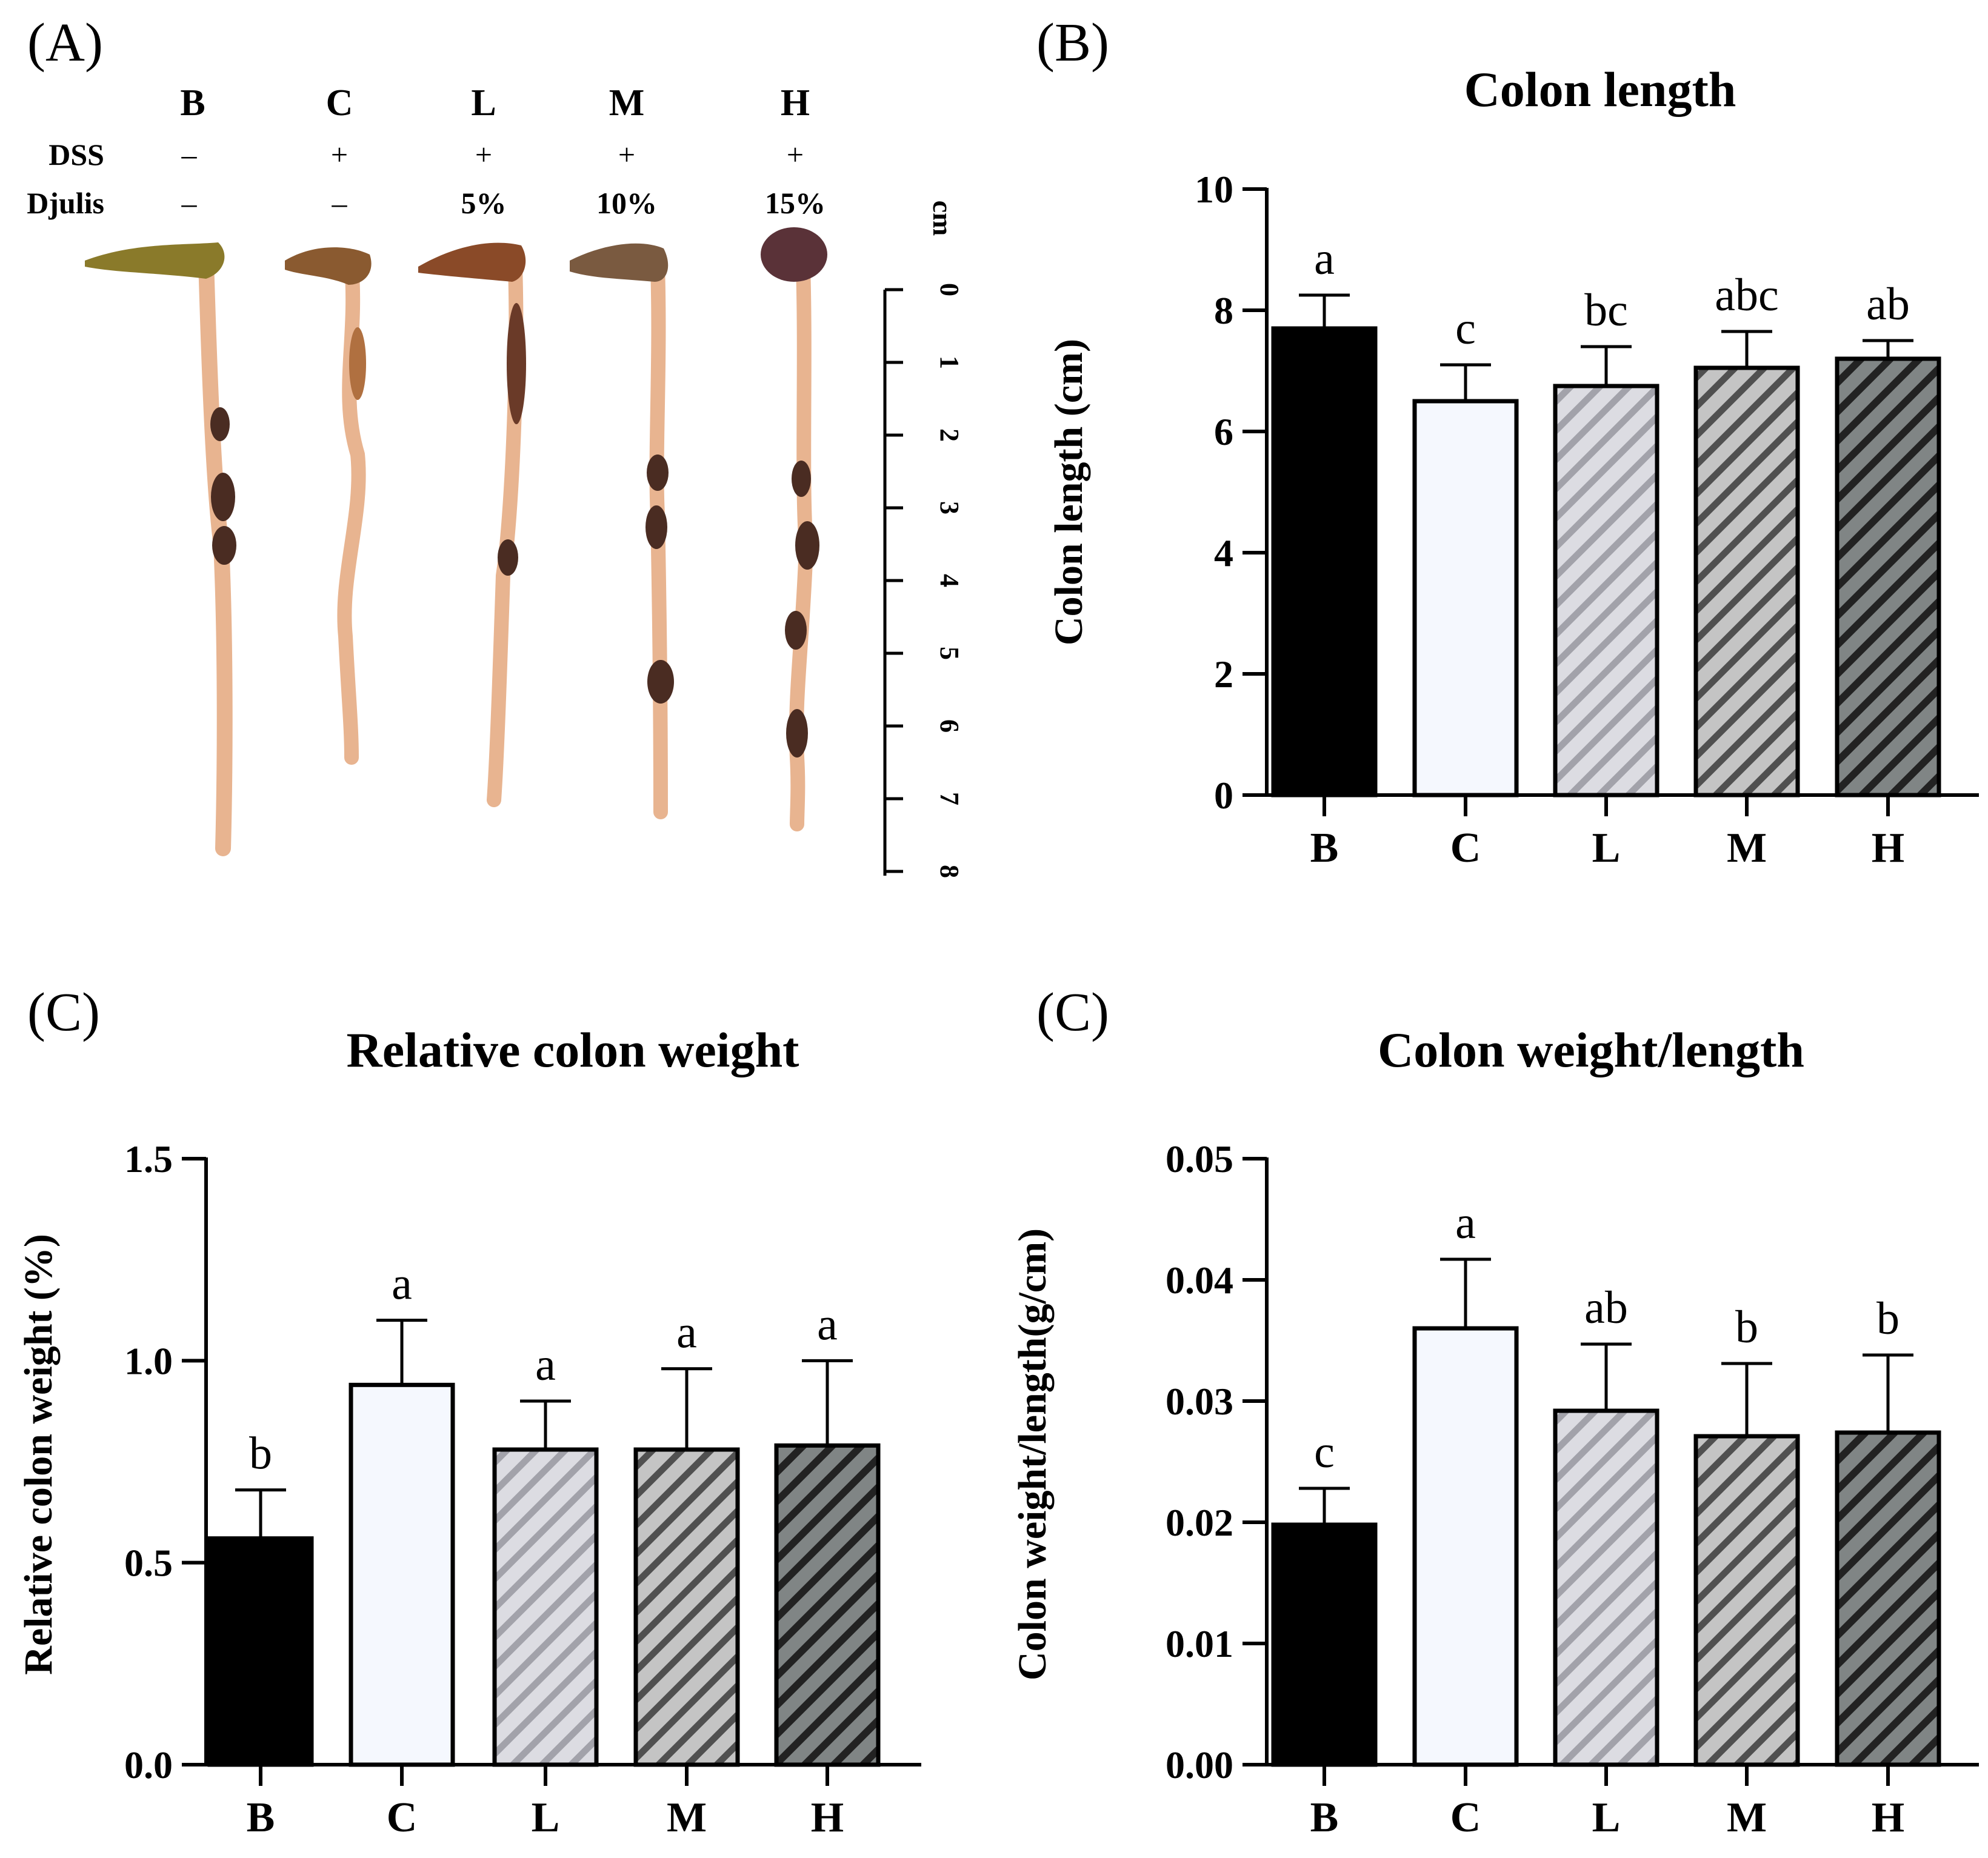 The width and height of the screenshot is (1988, 1858). I want to click on significance-label: bc, so click(1606, 311).